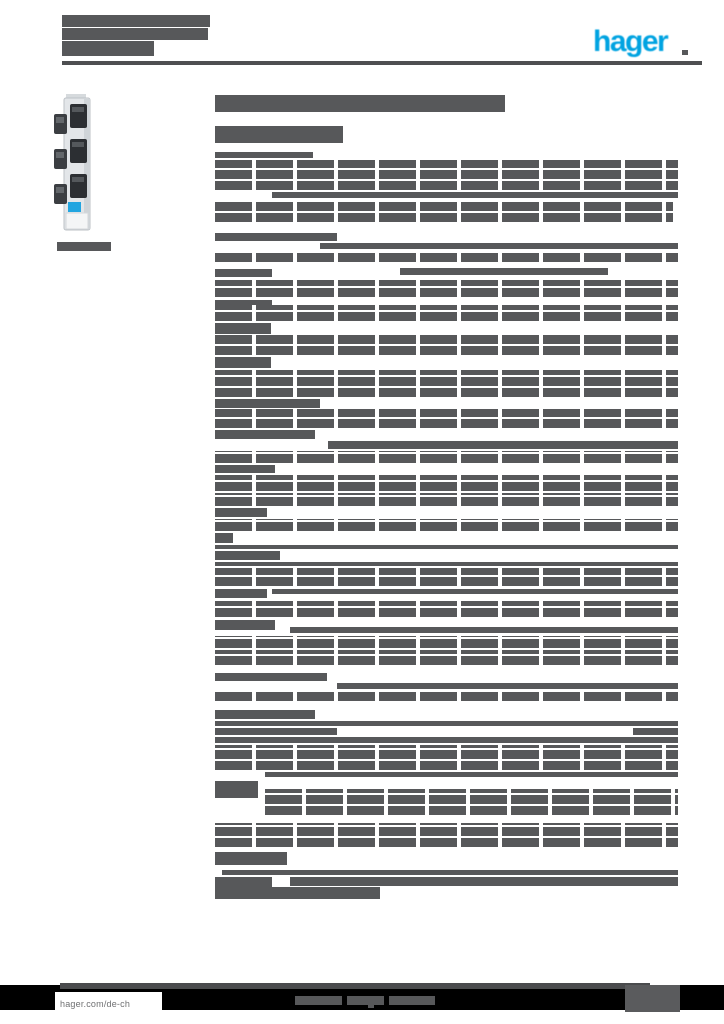  What do you see at coordinates (74, 207) in the screenshot?
I see `blue-product-label` at bounding box center [74, 207].